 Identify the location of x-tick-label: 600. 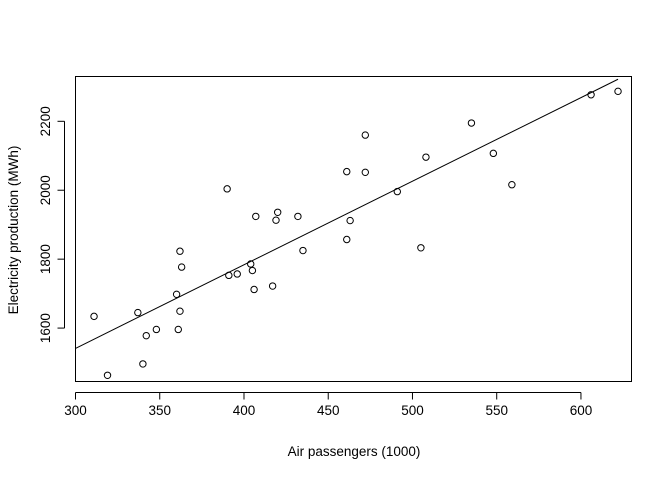
(581, 410).